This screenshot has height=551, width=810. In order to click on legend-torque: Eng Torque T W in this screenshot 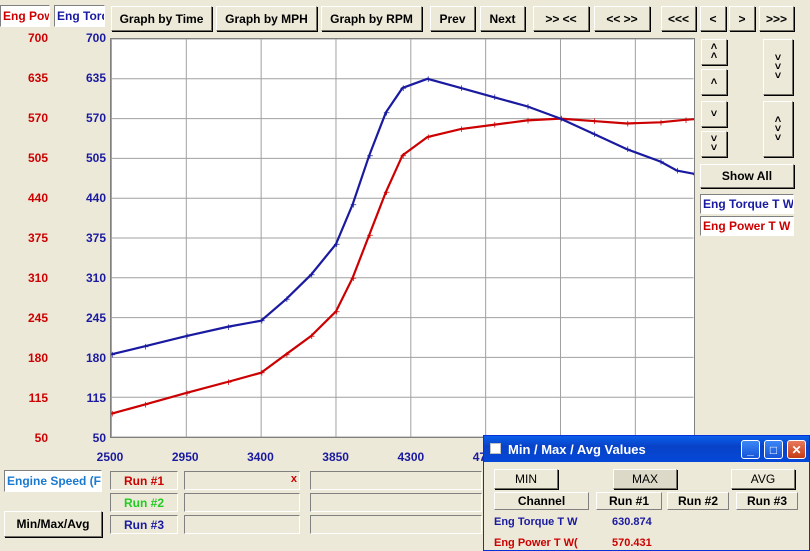, I will do `click(747, 204)`.